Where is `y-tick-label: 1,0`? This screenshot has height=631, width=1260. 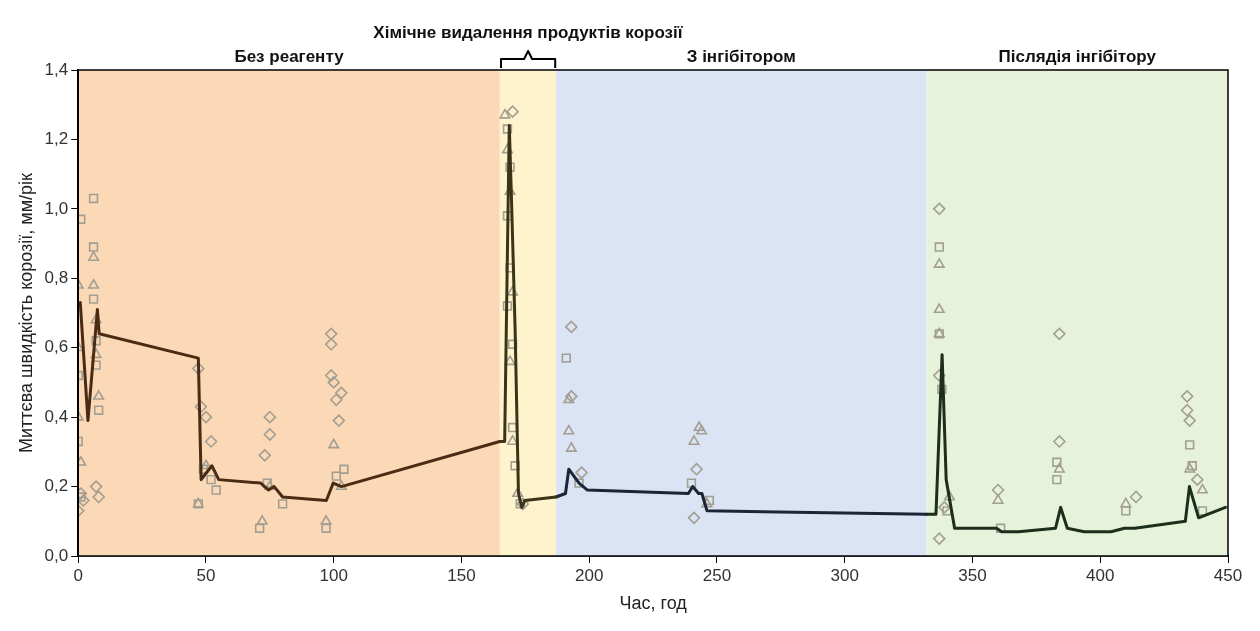 y-tick-label: 1,0 is located at coordinates (56, 208).